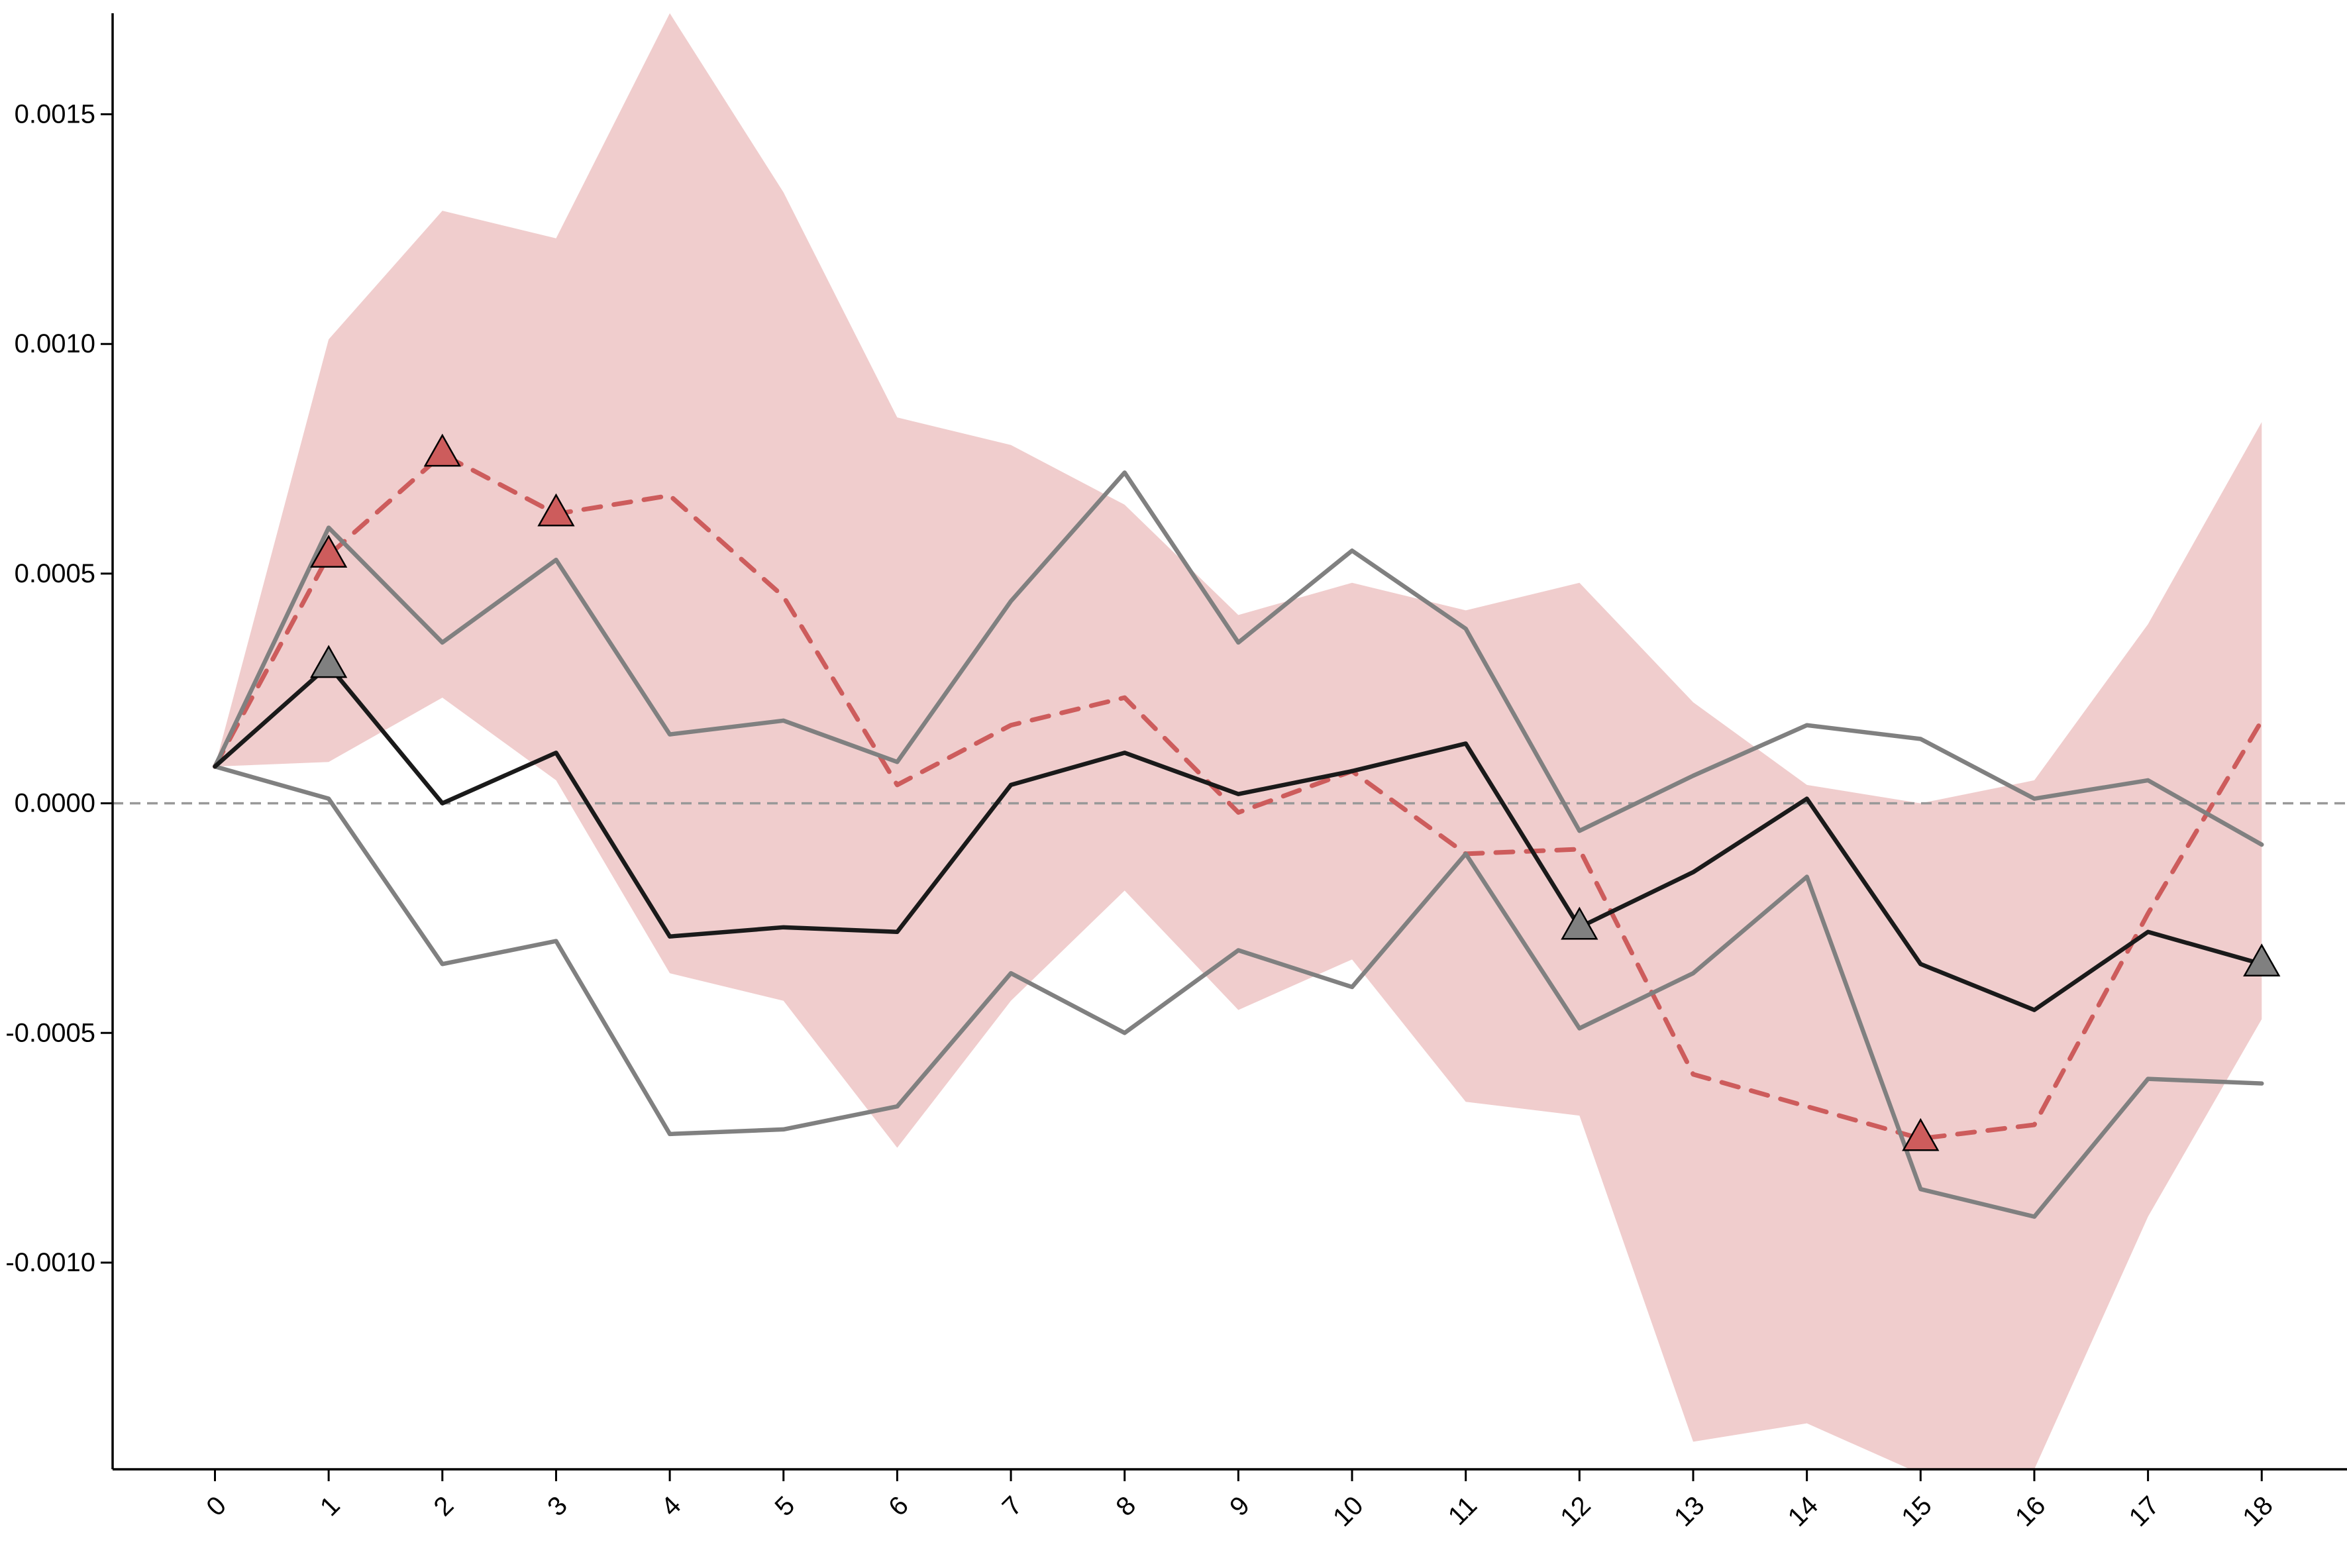 This screenshot has width=2347, height=1568. Describe the element at coordinates (1348, 1511) in the screenshot. I see `x-tick-label: 10` at that location.